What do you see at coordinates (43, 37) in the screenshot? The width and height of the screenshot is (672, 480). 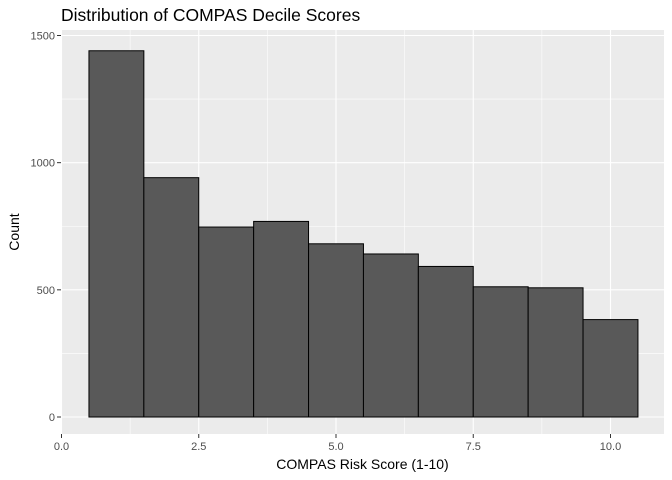 I see `y-tick-label: 1500` at bounding box center [43, 37].